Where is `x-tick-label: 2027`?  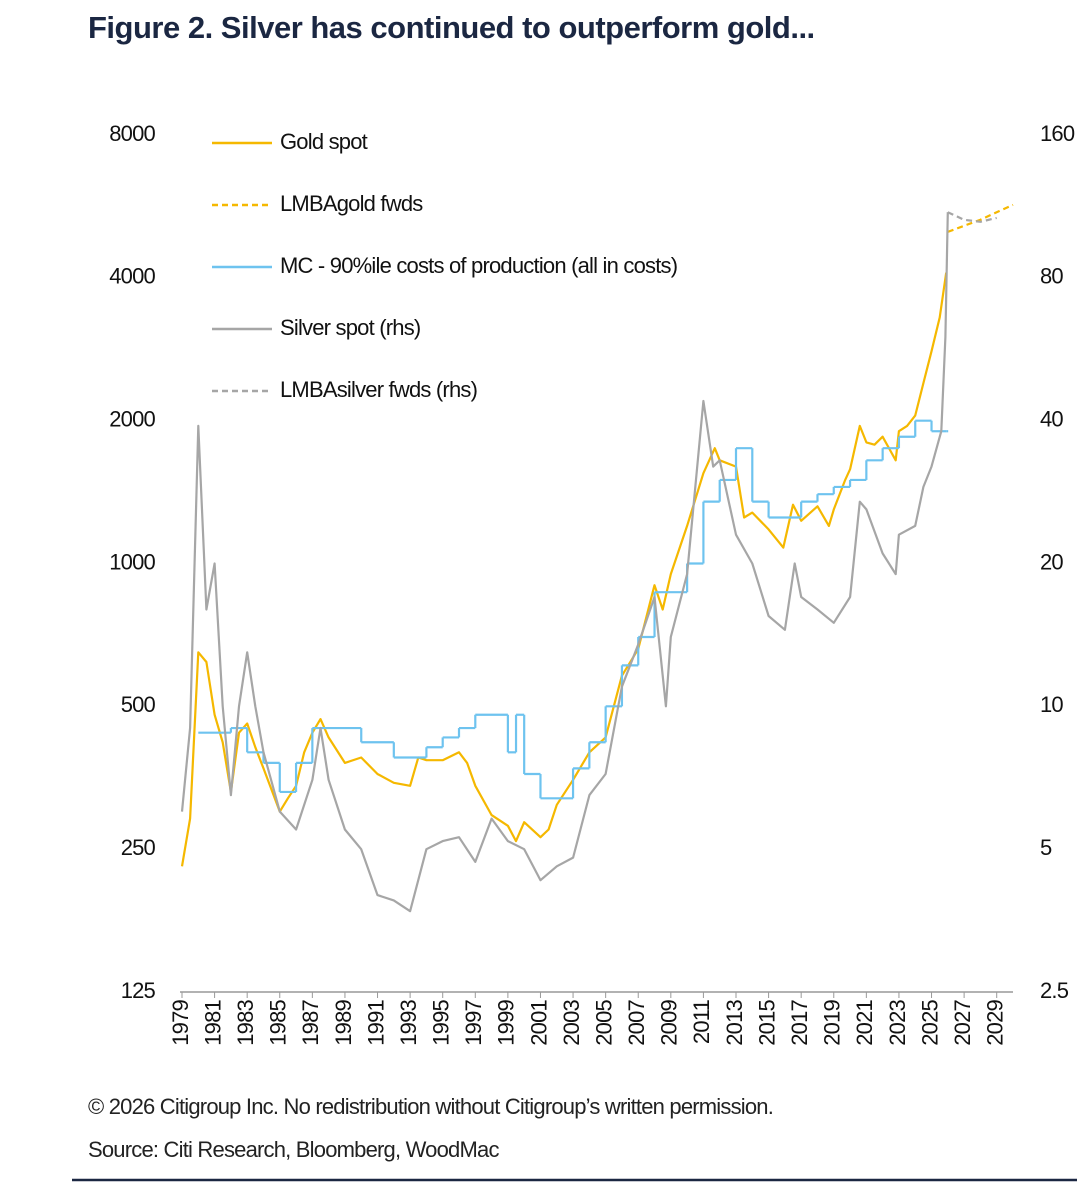 x-tick-label: 2027 is located at coordinates (962, 1022).